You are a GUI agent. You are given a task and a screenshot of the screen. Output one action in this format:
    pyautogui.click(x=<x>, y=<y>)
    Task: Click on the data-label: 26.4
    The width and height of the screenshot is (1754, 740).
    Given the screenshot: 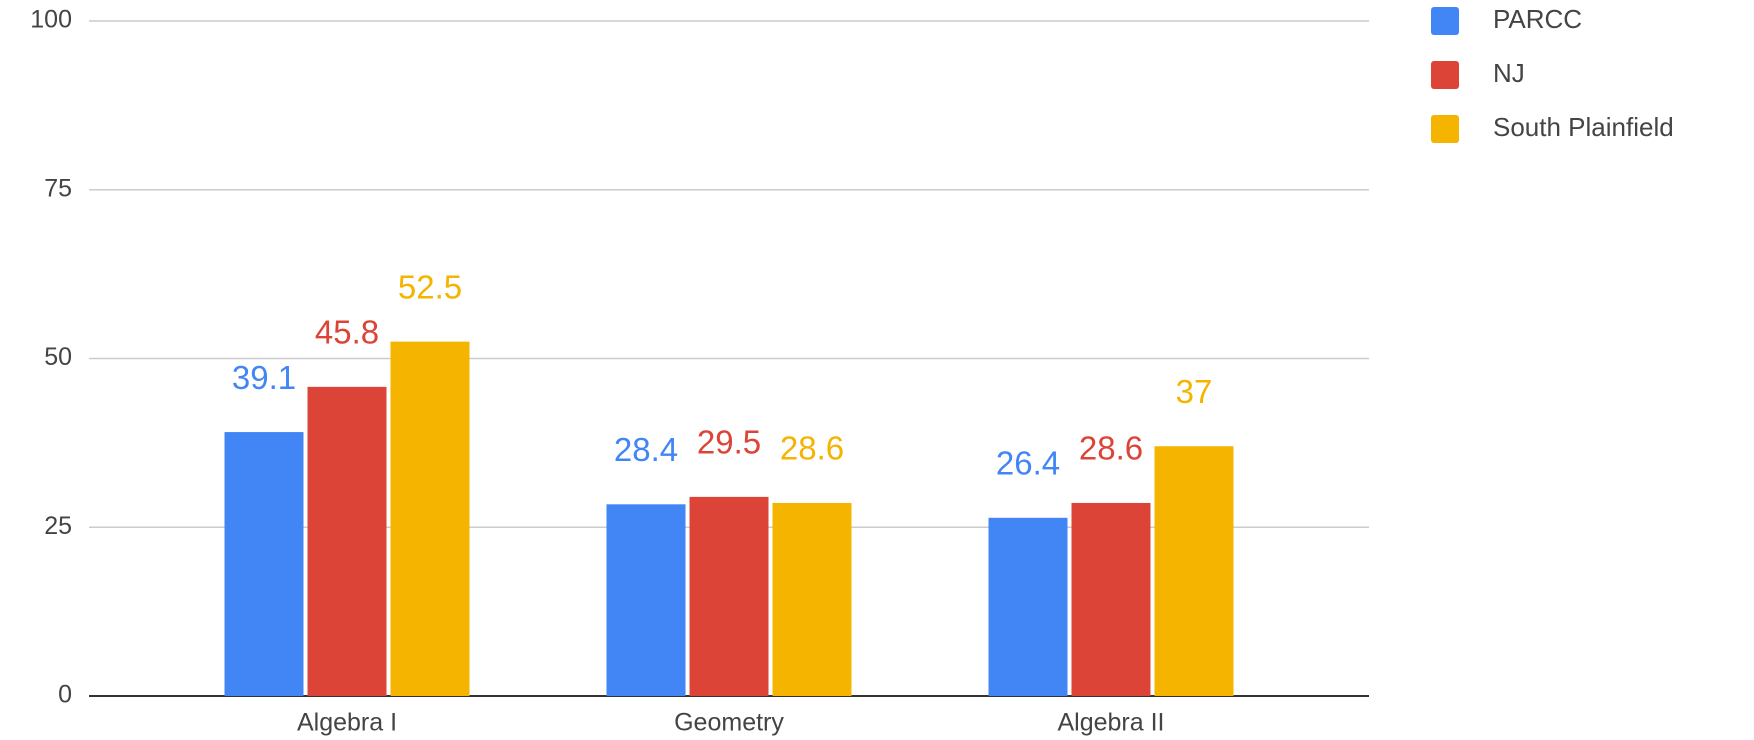 What is the action you would take?
    pyautogui.click(x=1028, y=463)
    